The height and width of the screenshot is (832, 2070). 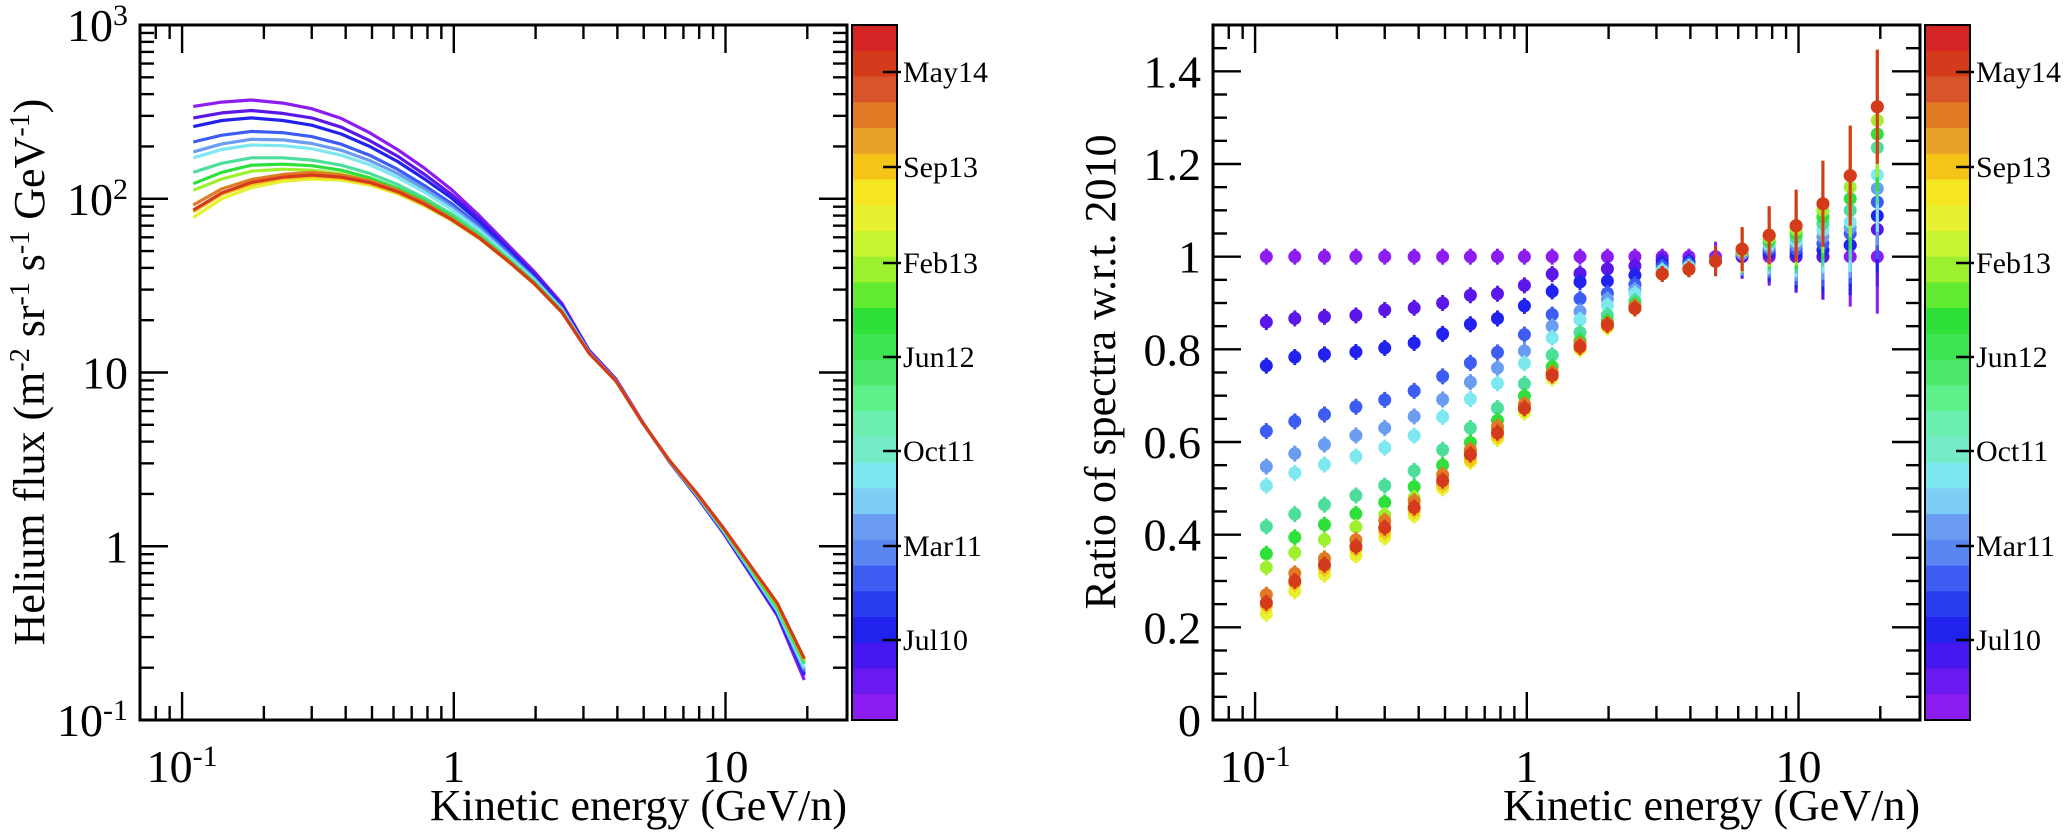 What do you see at coordinates (874, 372) in the screenshot?
I see `flux-colorbar-frame` at bounding box center [874, 372].